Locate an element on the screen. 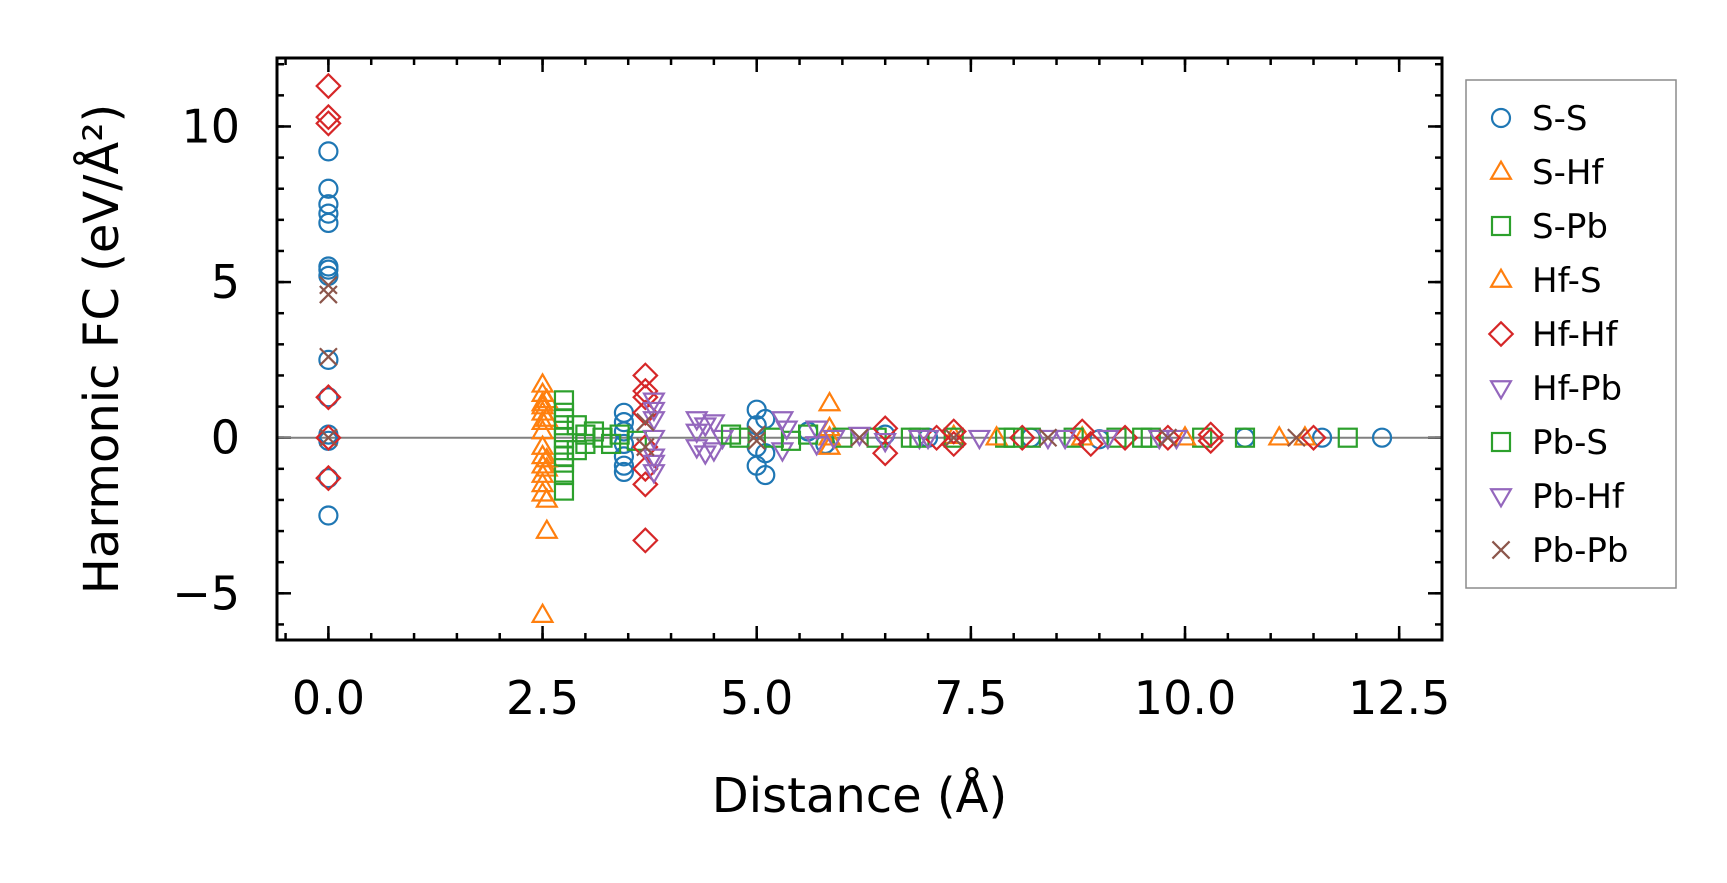 The width and height of the screenshot is (1727, 883). legend-item: S-Hf is located at coordinates (1546, 173).